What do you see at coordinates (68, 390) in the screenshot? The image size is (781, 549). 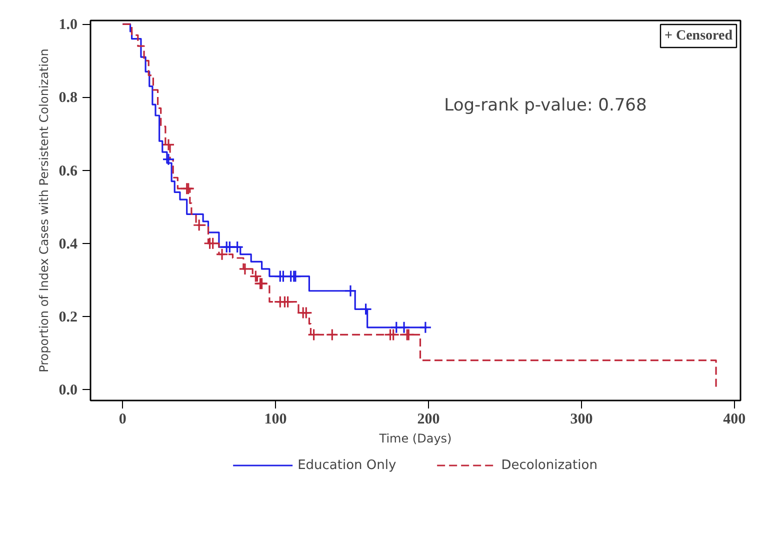 I see `y-tick-label: 0.0` at bounding box center [68, 390].